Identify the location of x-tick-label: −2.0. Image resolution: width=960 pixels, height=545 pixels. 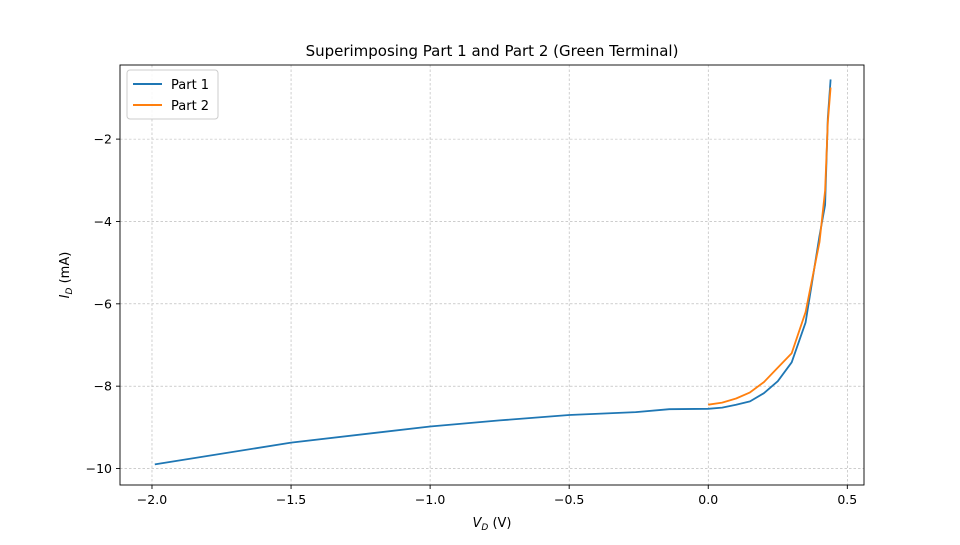
(152, 499).